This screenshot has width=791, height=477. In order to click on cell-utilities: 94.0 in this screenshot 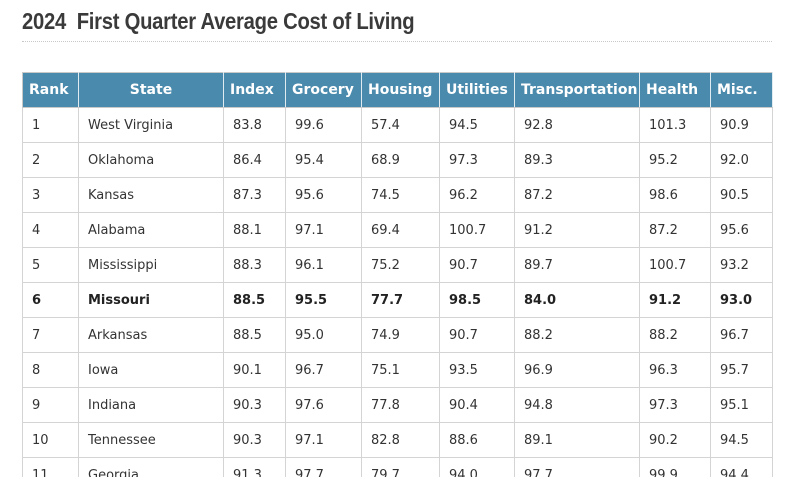, I will do `click(477, 467)`.